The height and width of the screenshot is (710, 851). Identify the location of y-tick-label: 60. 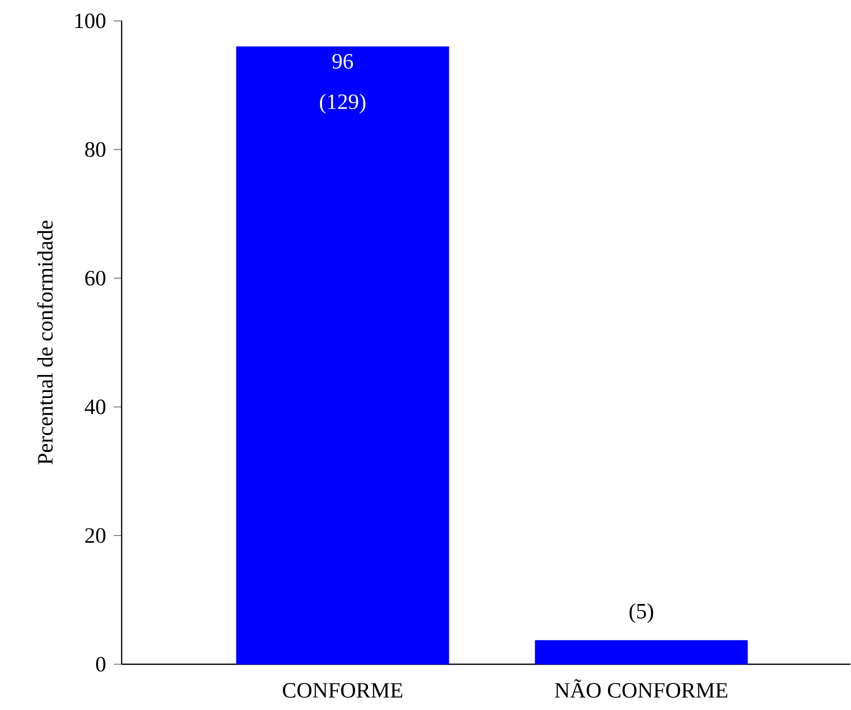
(95, 278).